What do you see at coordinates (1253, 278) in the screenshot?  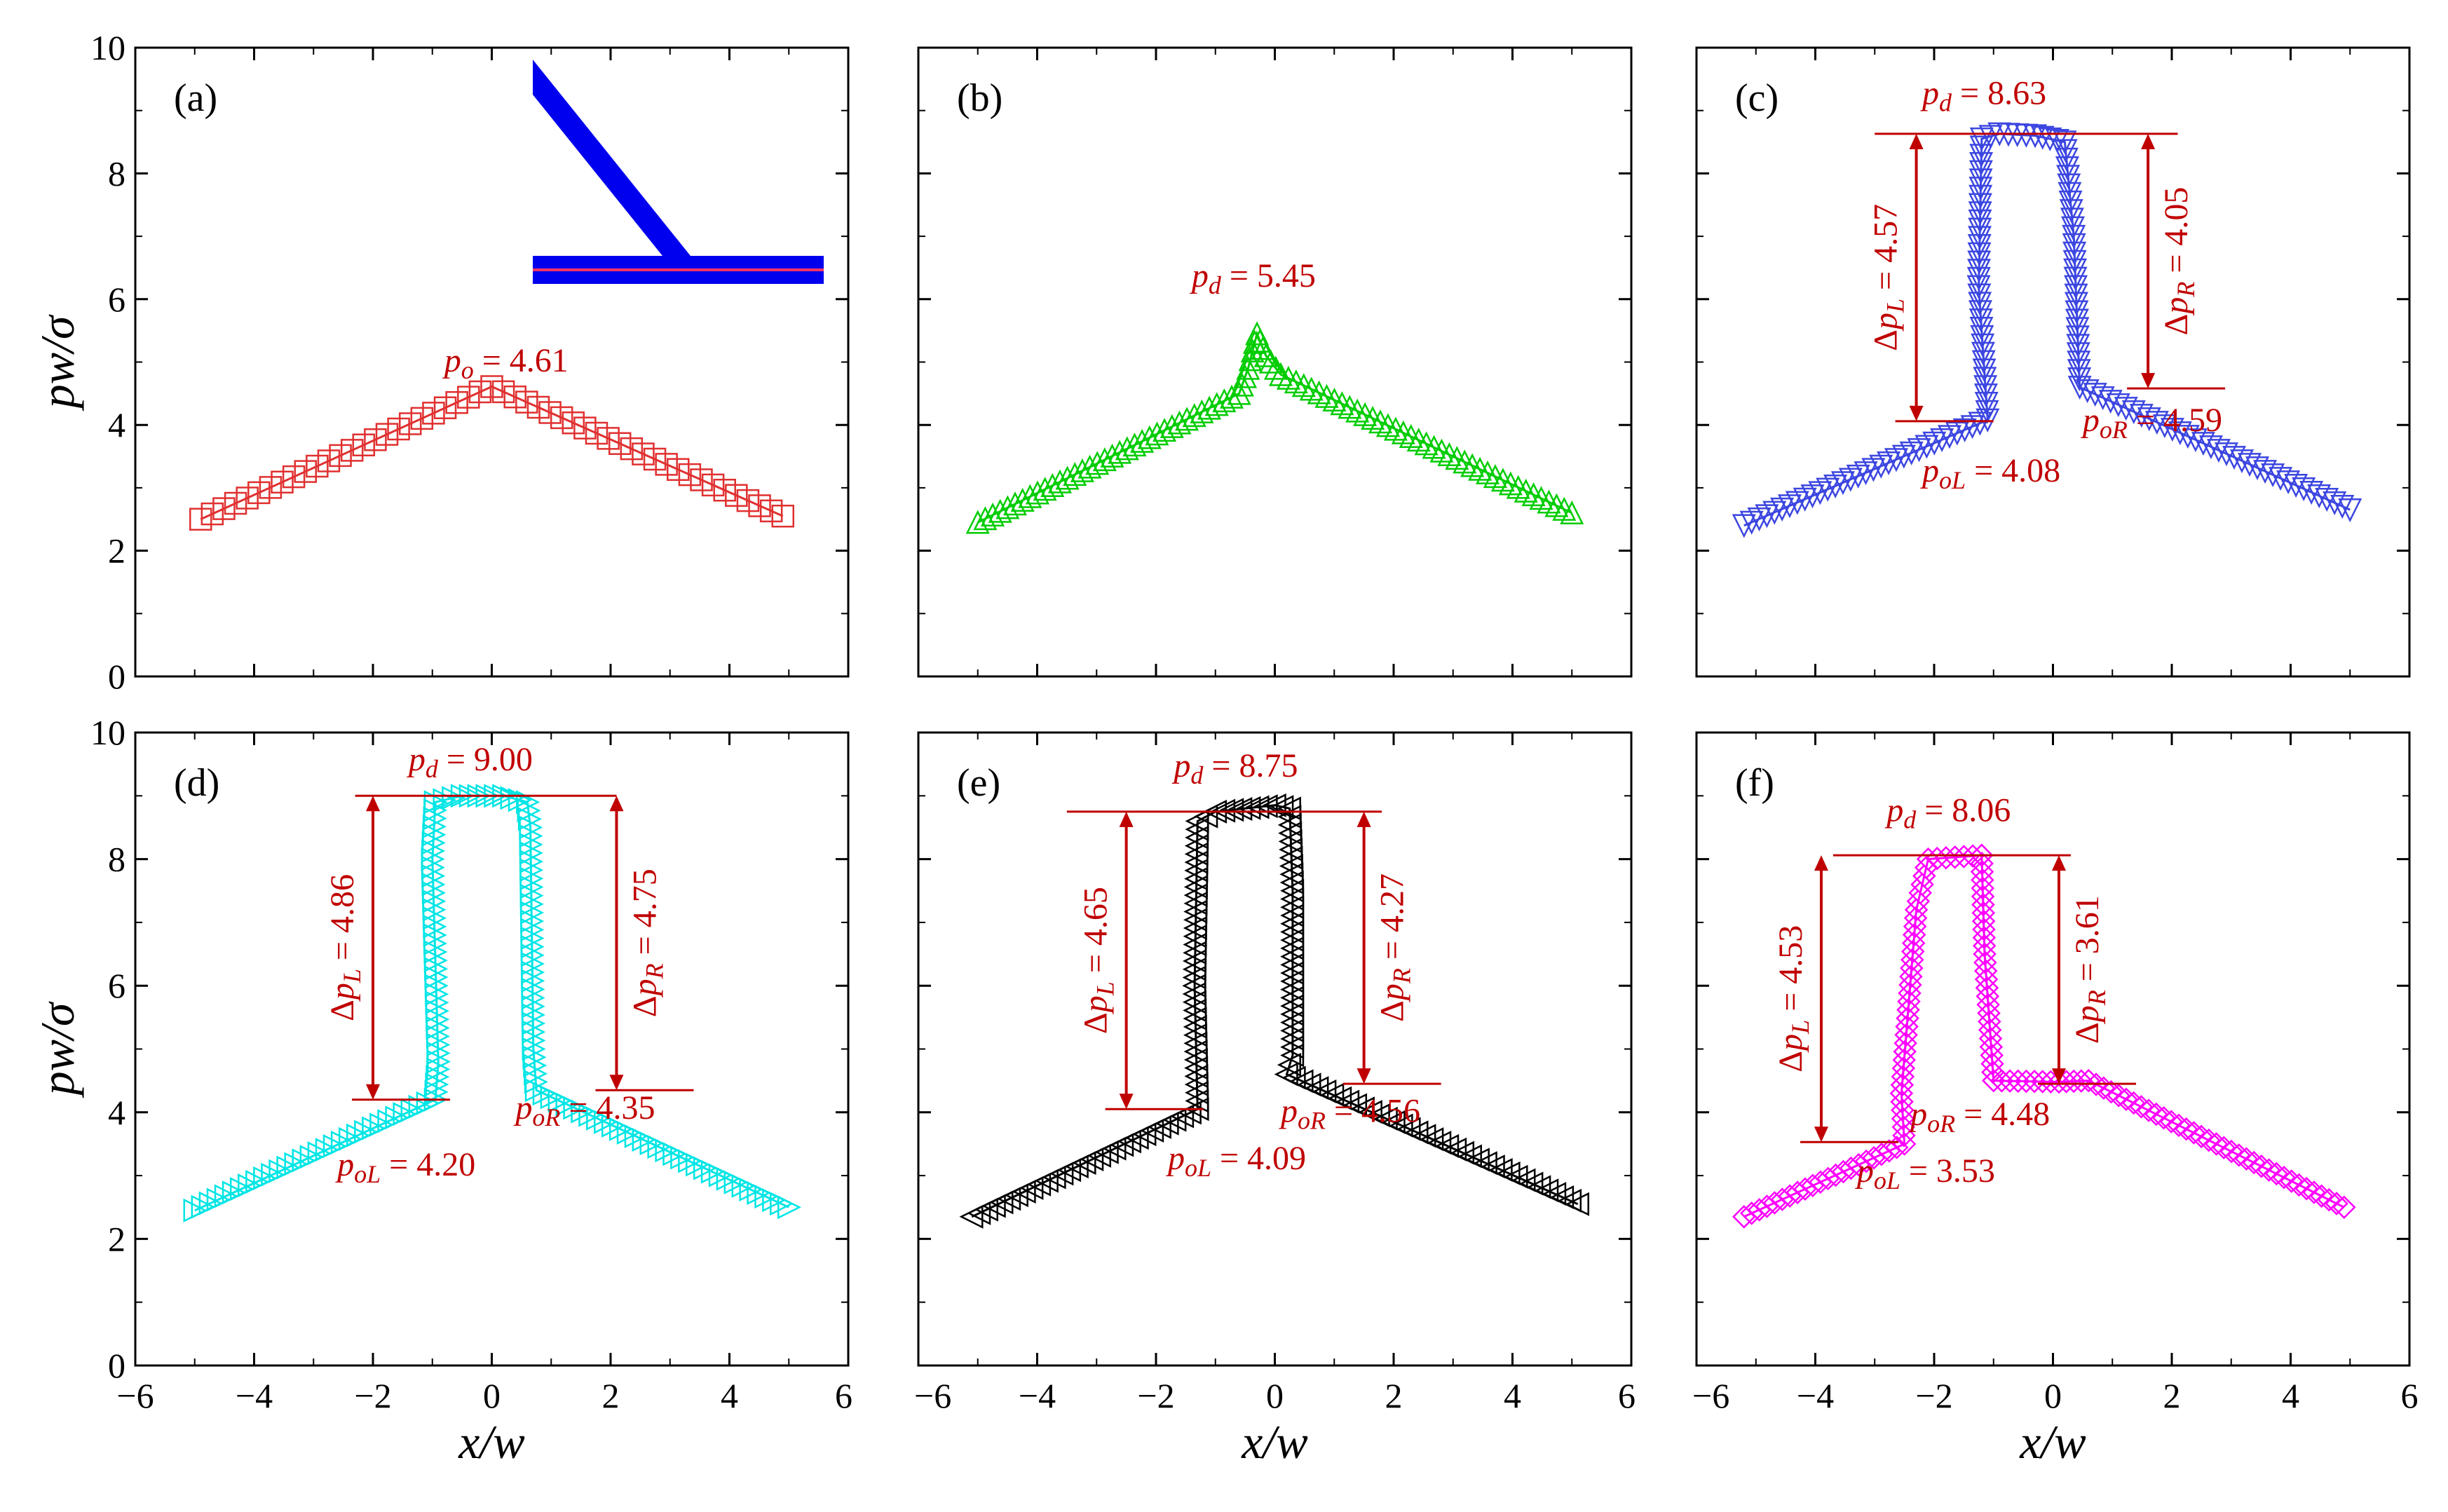 I see `annotation-pd: pd = 5.45` at bounding box center [1253, 278].